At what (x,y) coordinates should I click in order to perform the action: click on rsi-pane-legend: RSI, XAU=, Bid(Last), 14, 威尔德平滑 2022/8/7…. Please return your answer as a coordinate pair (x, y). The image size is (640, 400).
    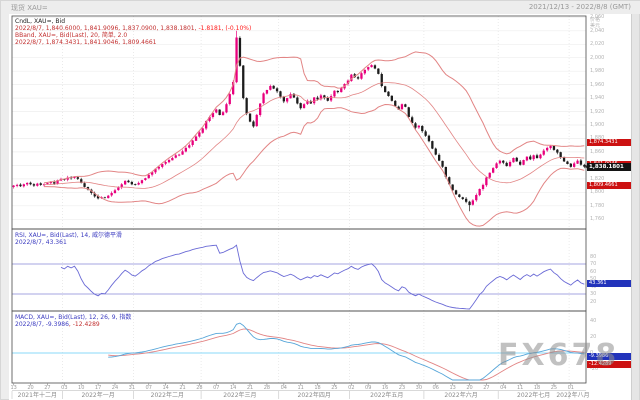
    Looking at the image, I should click on (68, 239).